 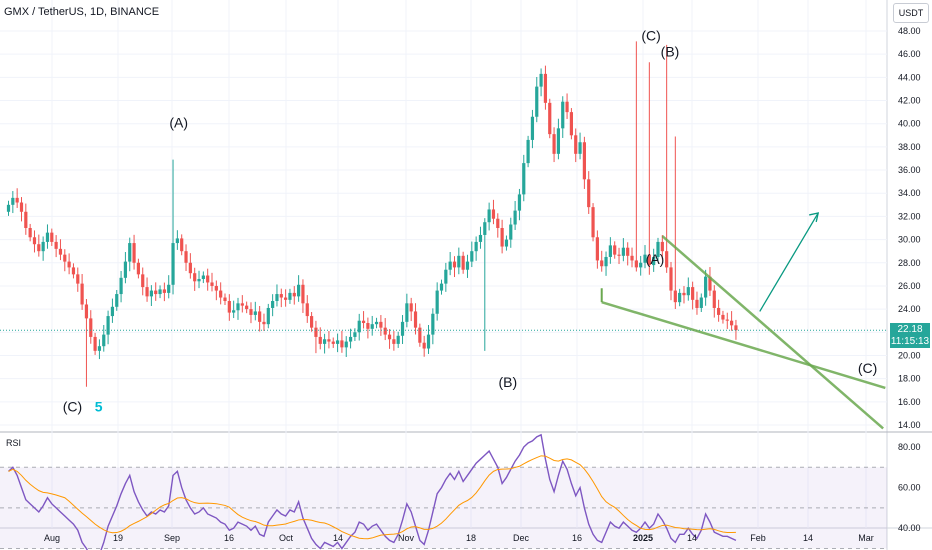 I want to click on rsi-band, so click(x=443, y=507).